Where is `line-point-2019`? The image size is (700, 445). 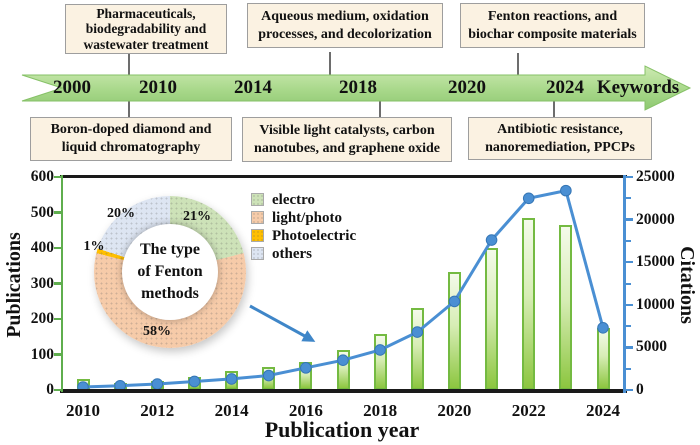
line-point-2019 is located at coordinates (417, 332).